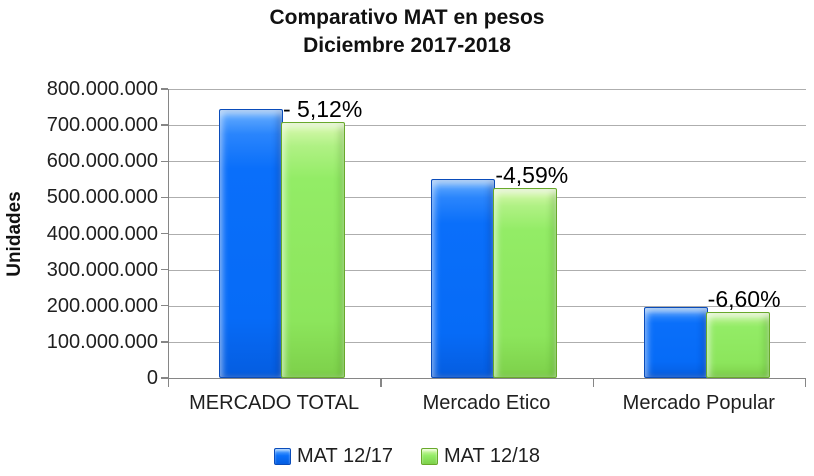  I want to click on legend-label-mat-12-18: MAT 12/18, so click(492, 456).